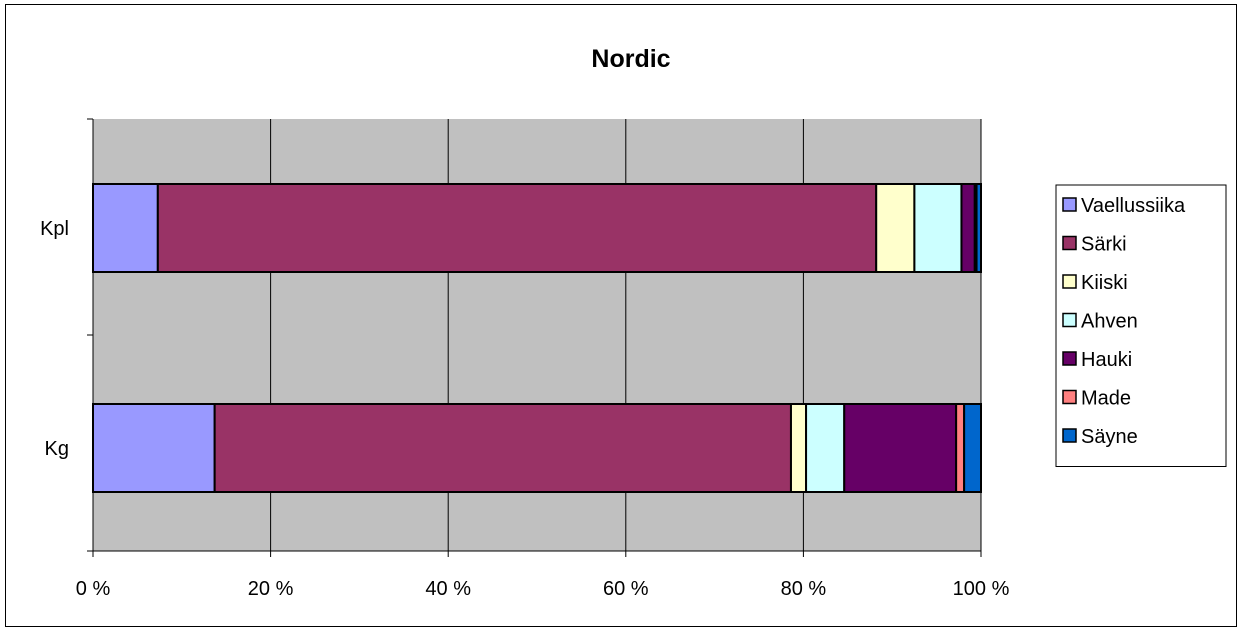 Image resolution: width=1243 pixels, height=631 pixels. Describe the element at coordinates (93, 589) in the screenshot. I see `x-tick-label: 0 %` at that location.